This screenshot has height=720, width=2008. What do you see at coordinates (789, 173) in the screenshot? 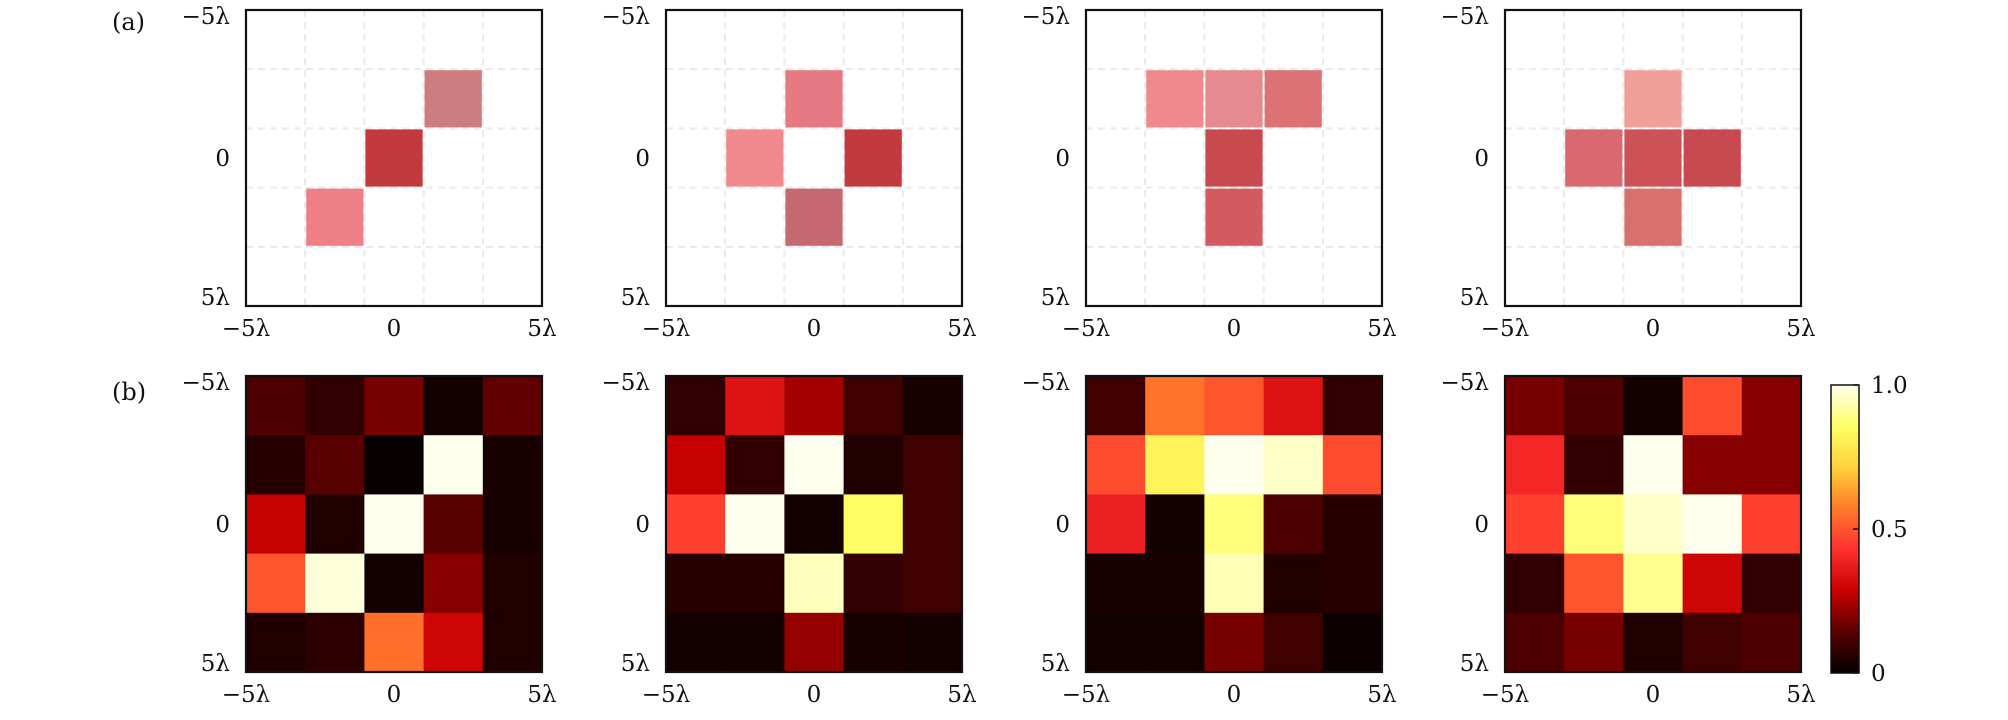
I see `panel-a-2: −5λ 0 5λ −5λ 0 5λ` at bounding box center [789, 173].